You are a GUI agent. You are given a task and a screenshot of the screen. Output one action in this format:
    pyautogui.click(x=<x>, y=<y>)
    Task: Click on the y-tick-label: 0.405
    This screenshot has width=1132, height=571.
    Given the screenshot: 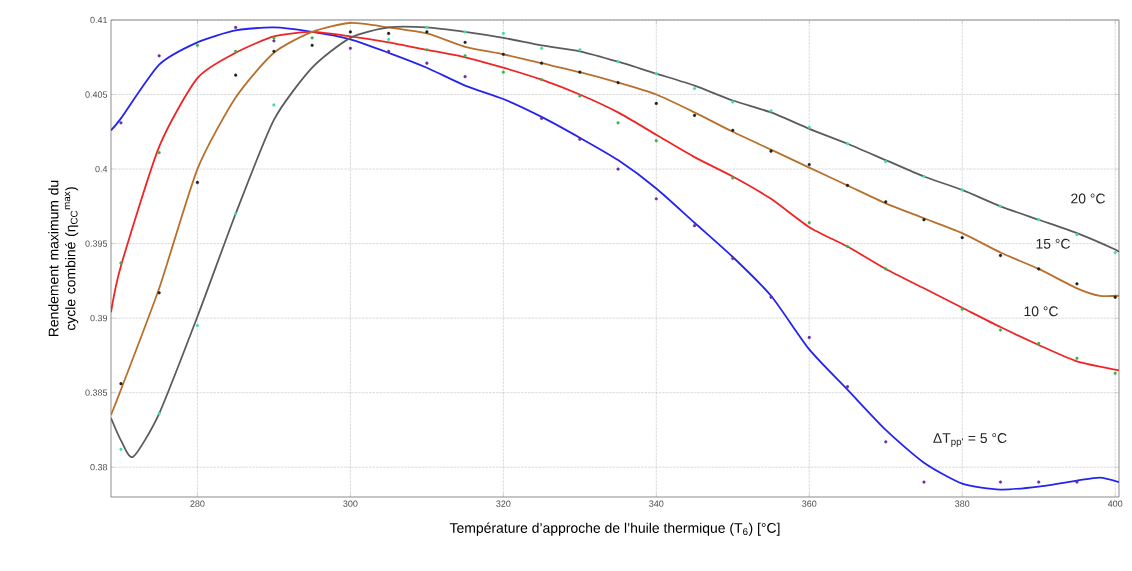 What is the action you would take?
    pyautogui.click(x=96, y=94)
    